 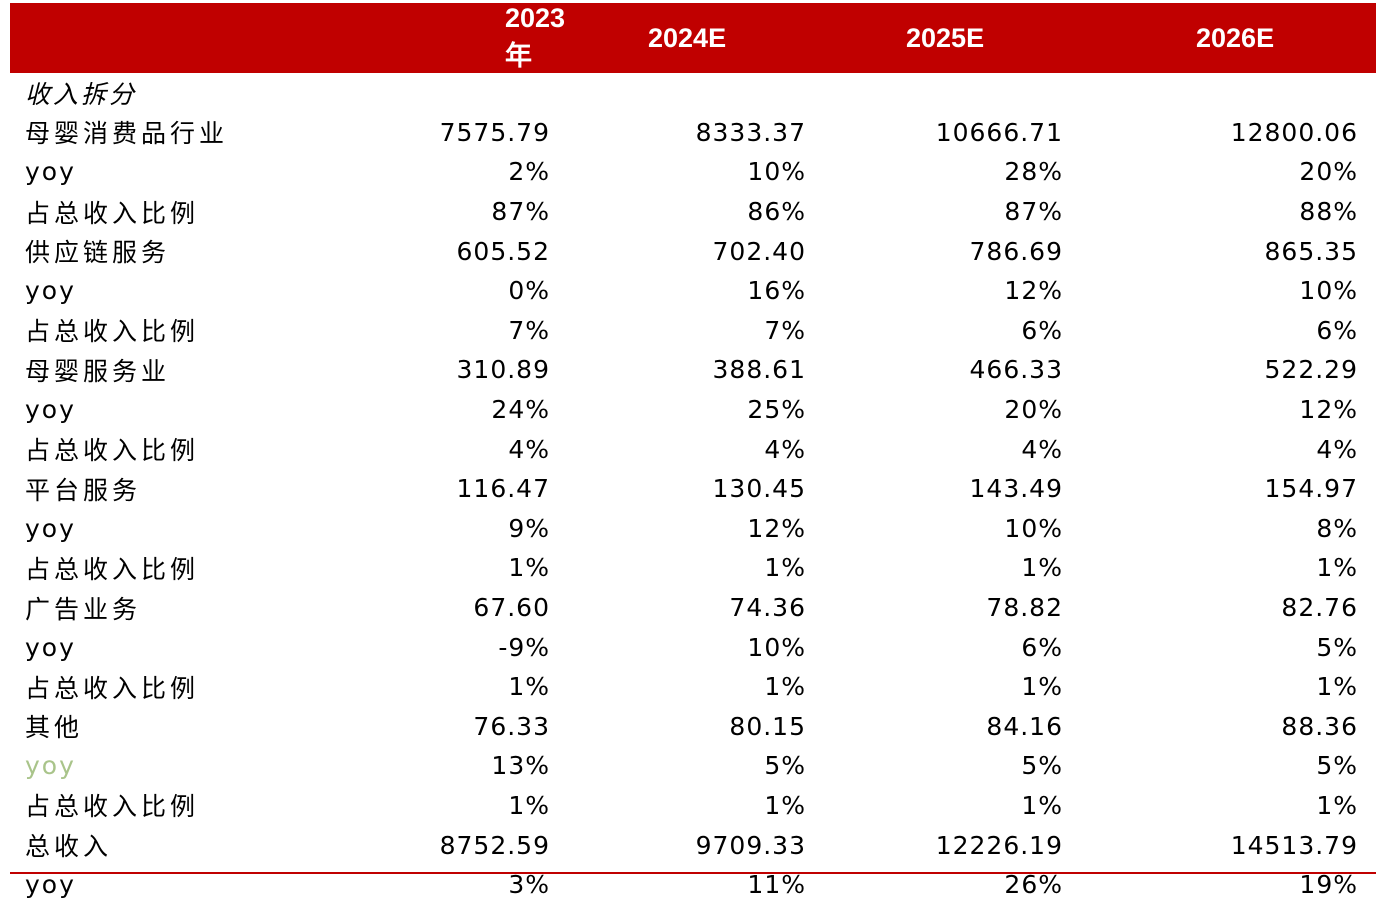 What do you see at coordinates (529, 330) in the screenshot?
I see `cell-2023: 7%` at bounding box center [529, 330].